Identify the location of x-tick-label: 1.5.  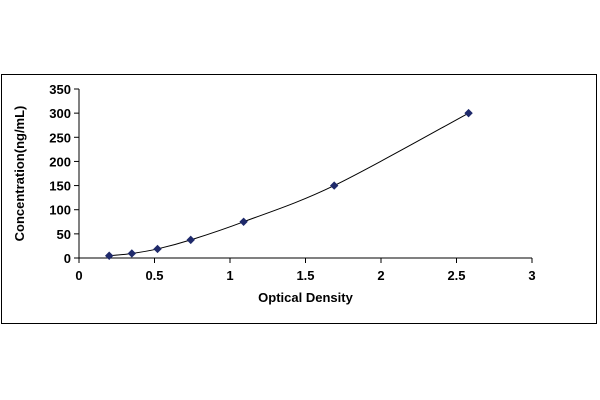
(305, 275).